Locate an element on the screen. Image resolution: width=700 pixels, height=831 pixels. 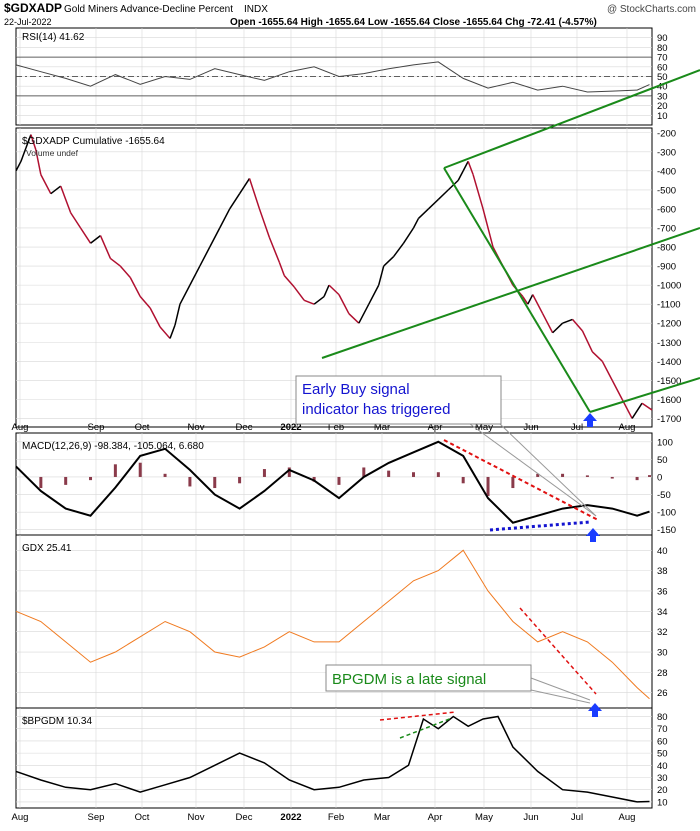
x-label-mid-11: Jul is located at coordinates (577, 427).